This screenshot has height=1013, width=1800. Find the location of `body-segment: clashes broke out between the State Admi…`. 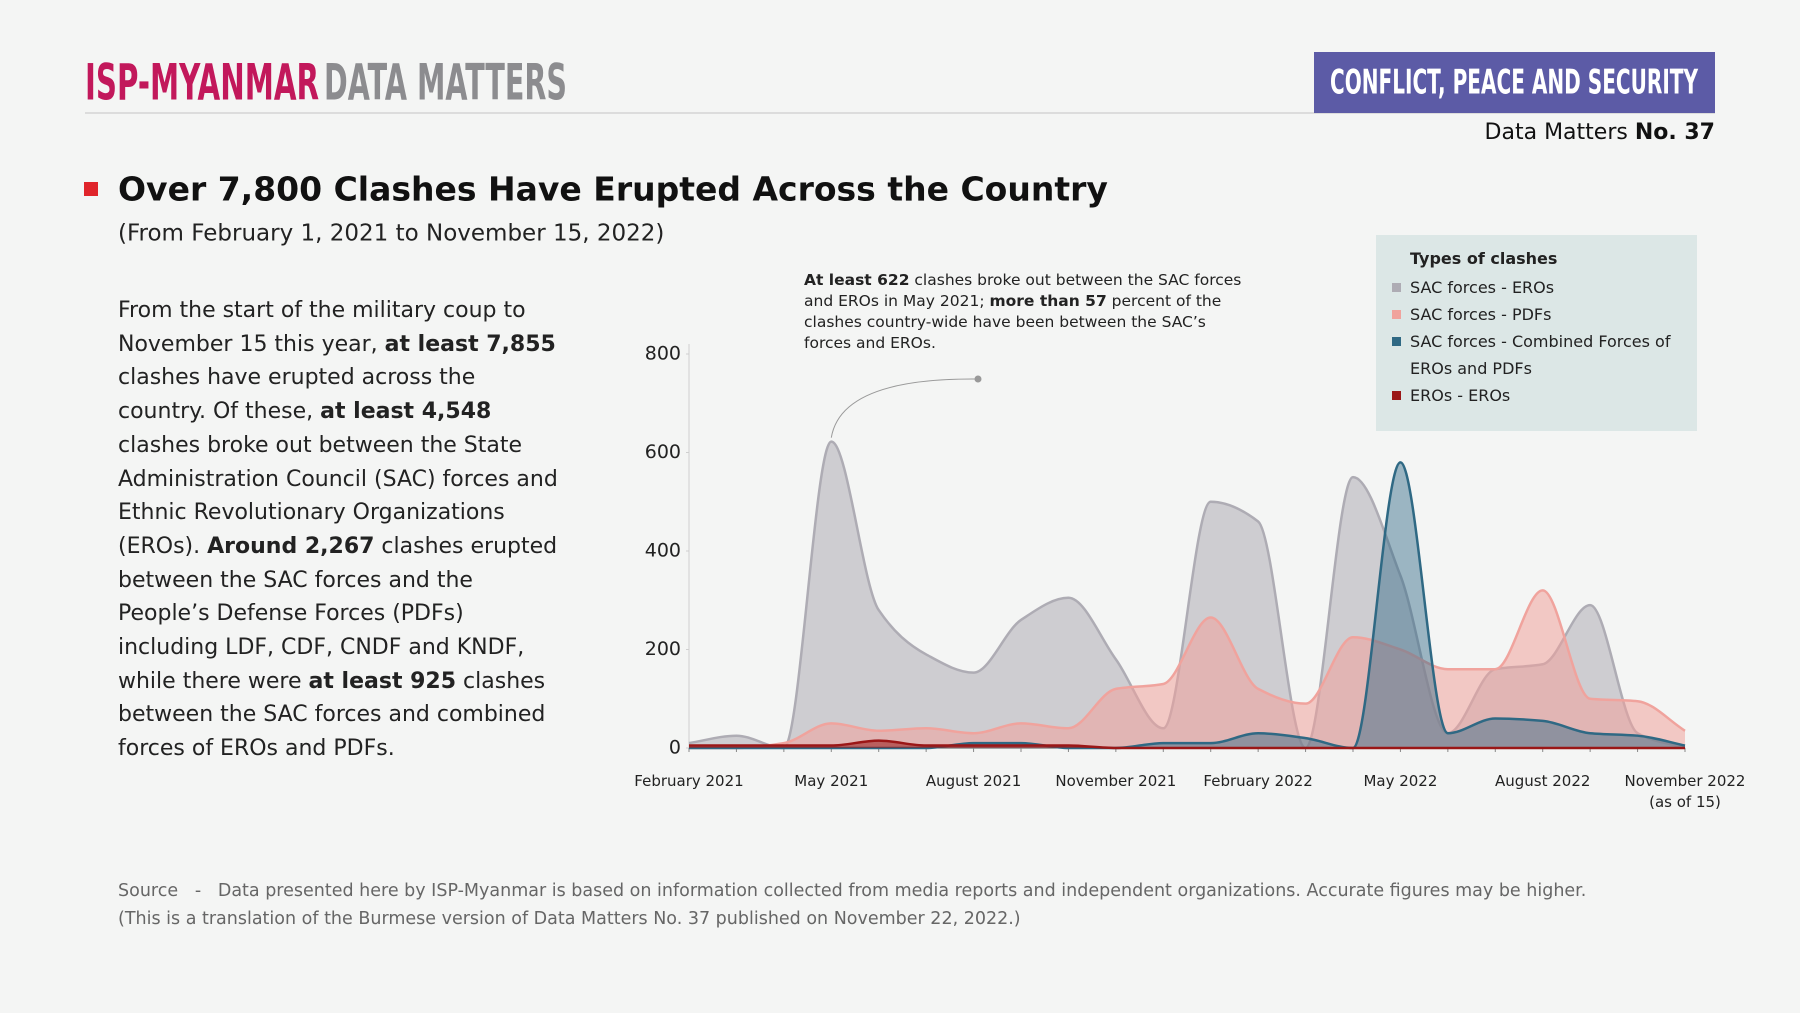

body-segment: clashes broke out between the State Admi… is located at coordinates (338, 495).